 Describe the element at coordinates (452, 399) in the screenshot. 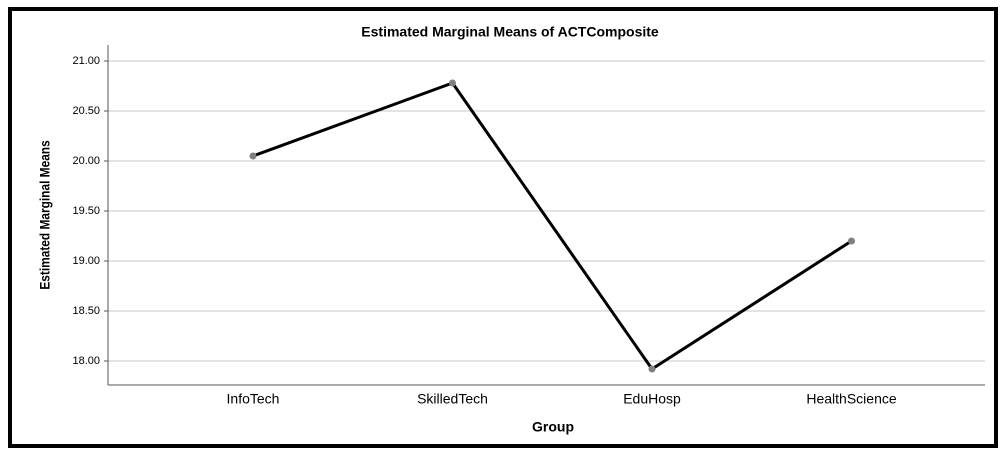

I see `x-tick-label: SkilledTech` at that location.